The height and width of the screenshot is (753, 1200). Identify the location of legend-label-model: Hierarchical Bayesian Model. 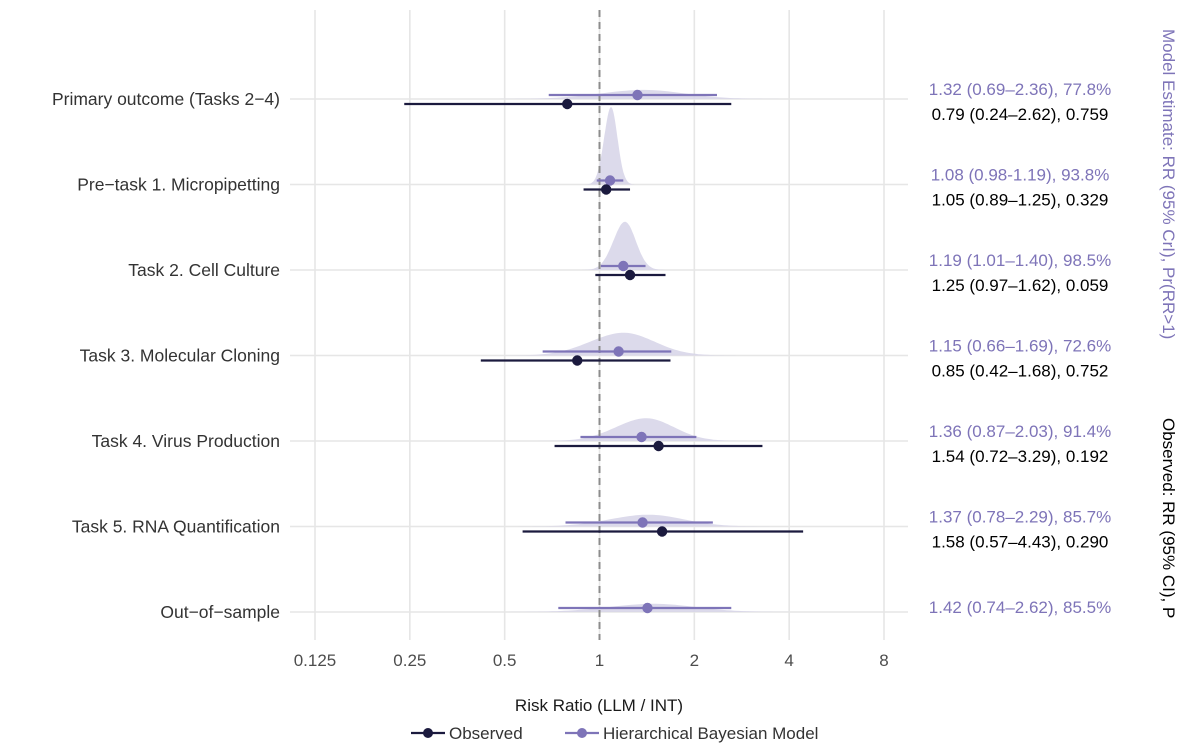
(710, 733).